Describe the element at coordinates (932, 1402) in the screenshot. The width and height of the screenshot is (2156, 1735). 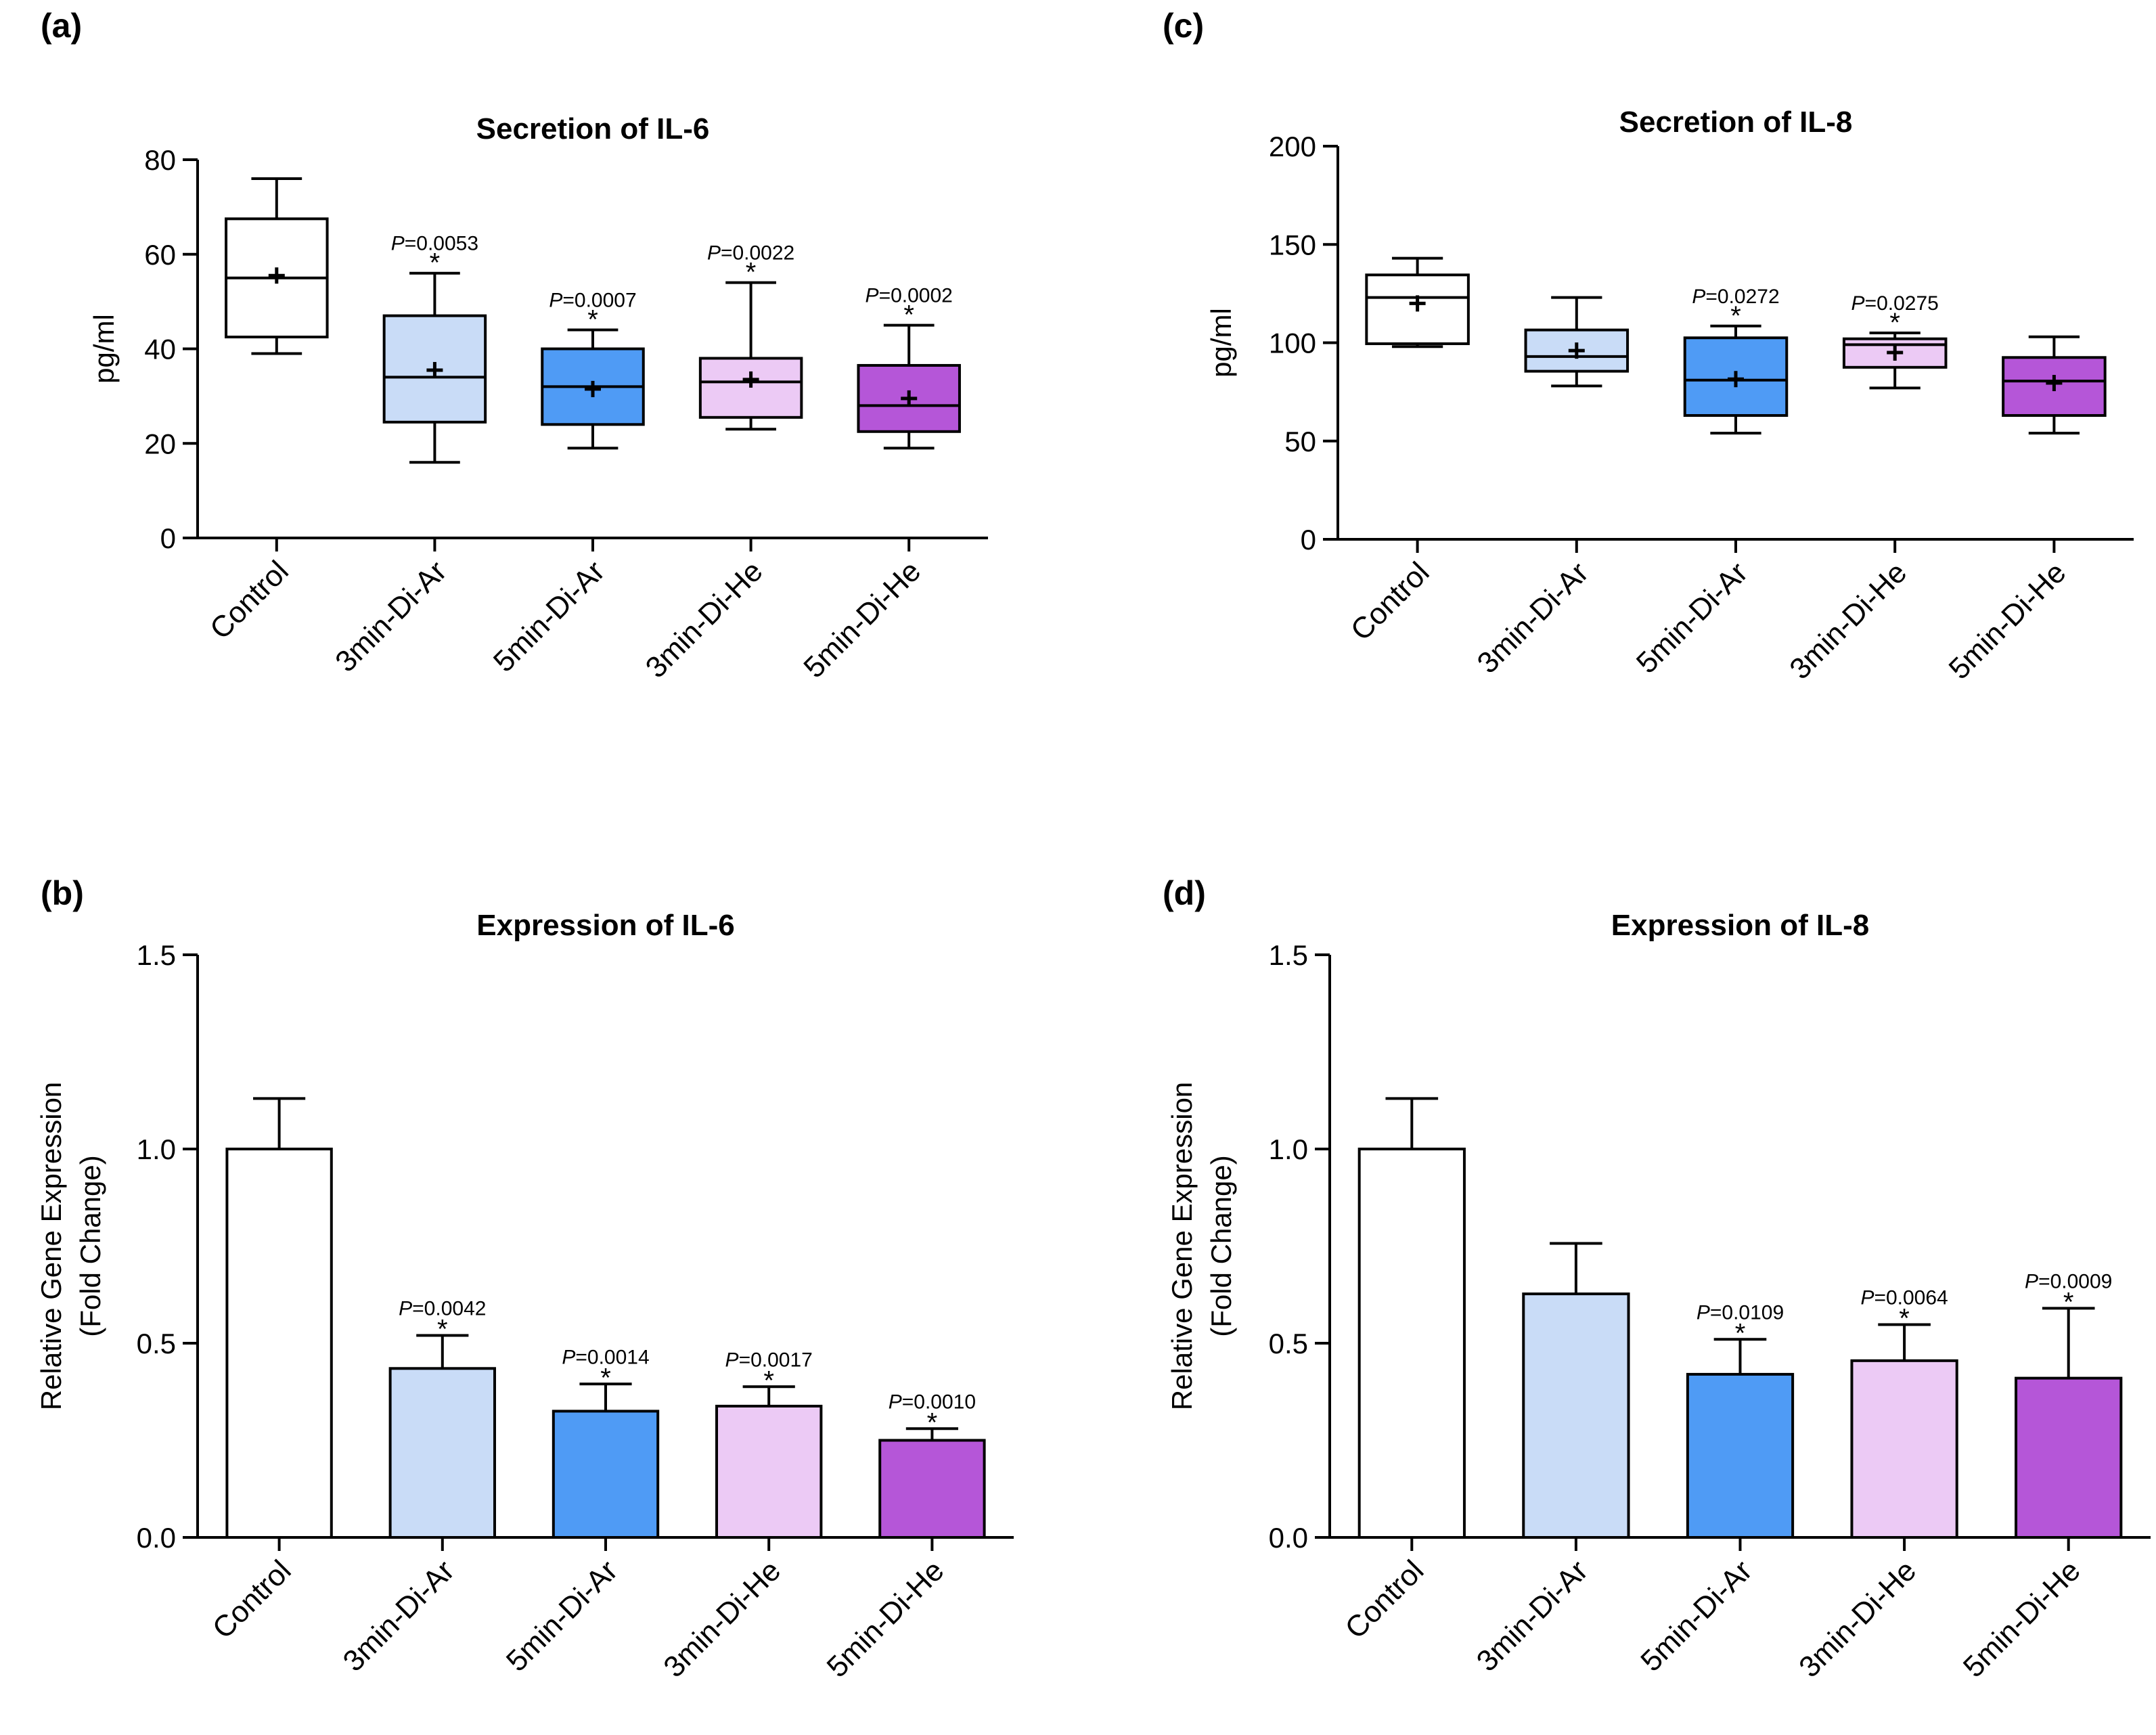
I see `p-value-label: P=0.0010` at that location.